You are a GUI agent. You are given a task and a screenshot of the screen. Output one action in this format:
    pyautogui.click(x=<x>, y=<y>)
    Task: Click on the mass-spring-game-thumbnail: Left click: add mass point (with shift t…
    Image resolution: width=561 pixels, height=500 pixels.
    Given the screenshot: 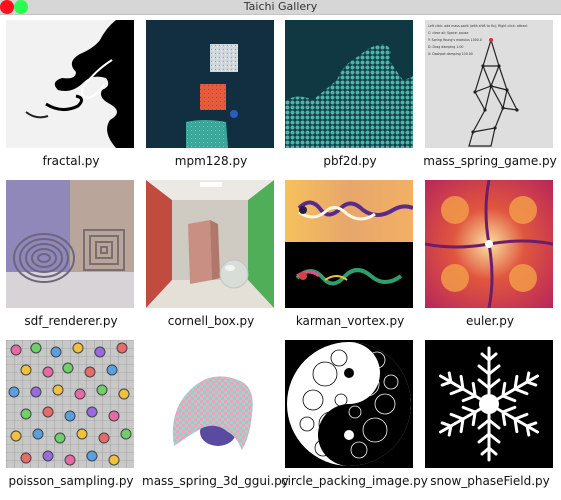 What is the action you would take?
    pyautogui.click(x=489, y=84)
    